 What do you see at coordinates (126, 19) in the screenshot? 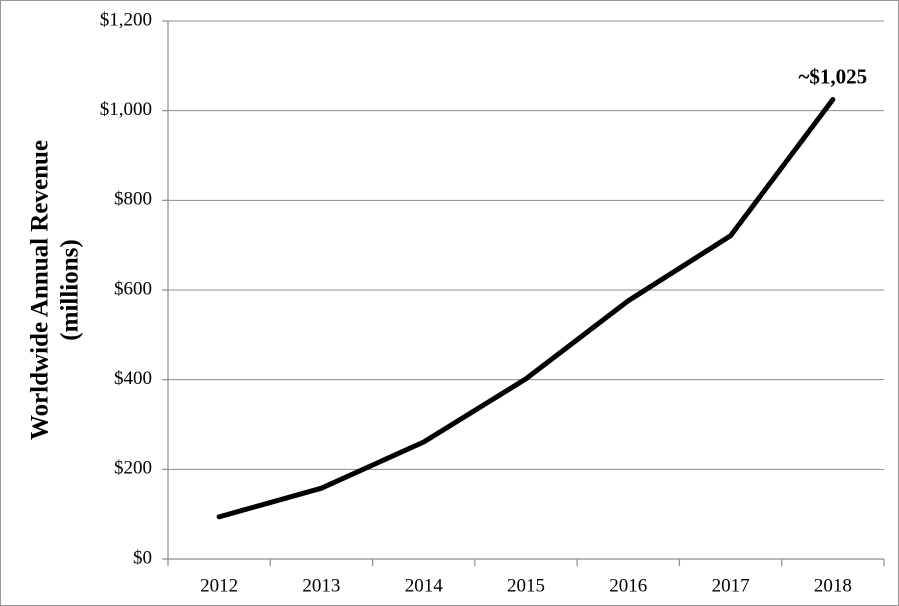
I see `y-tick-label: $1,200` at bounding box center [126, 19].